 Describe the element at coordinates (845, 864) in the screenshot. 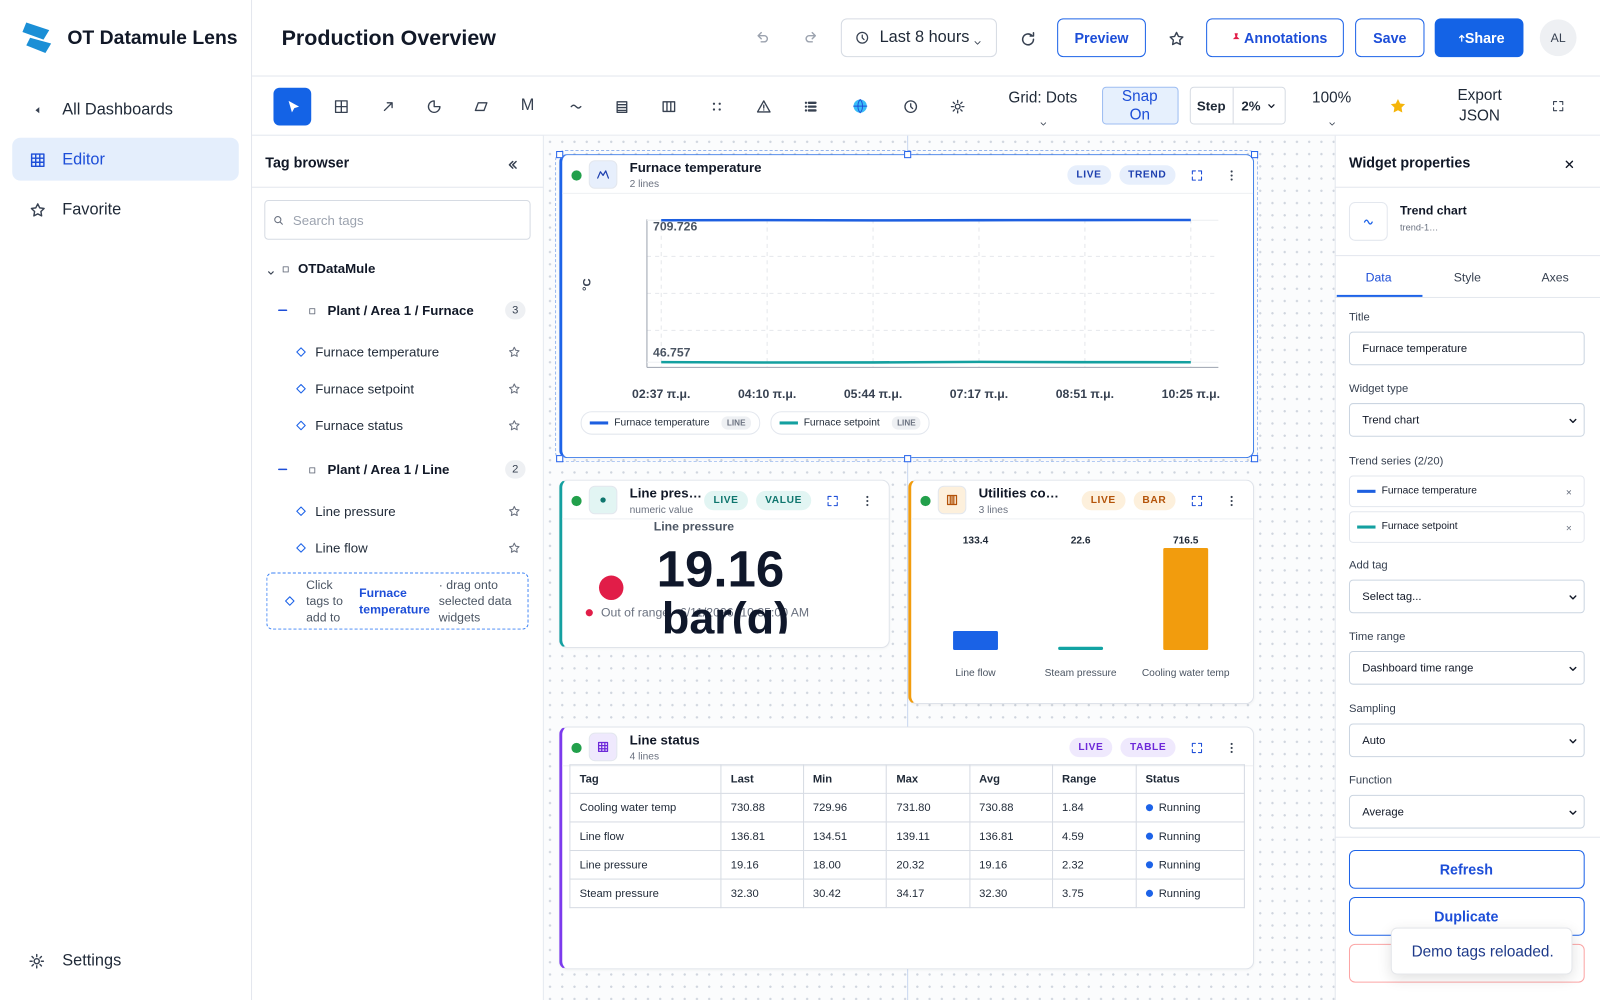

I see `table-cell: 18.00` at that location.